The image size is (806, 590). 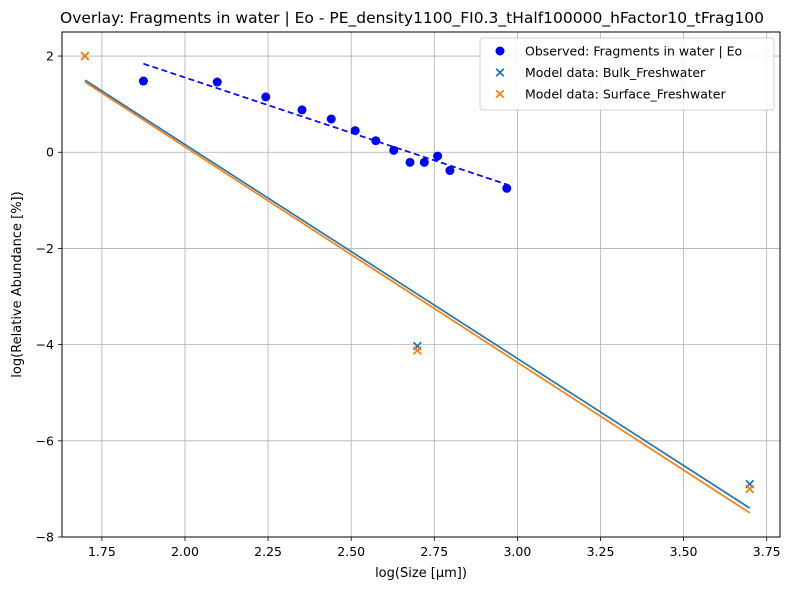 I want to click on legend-box, so click(x=627, y=74).